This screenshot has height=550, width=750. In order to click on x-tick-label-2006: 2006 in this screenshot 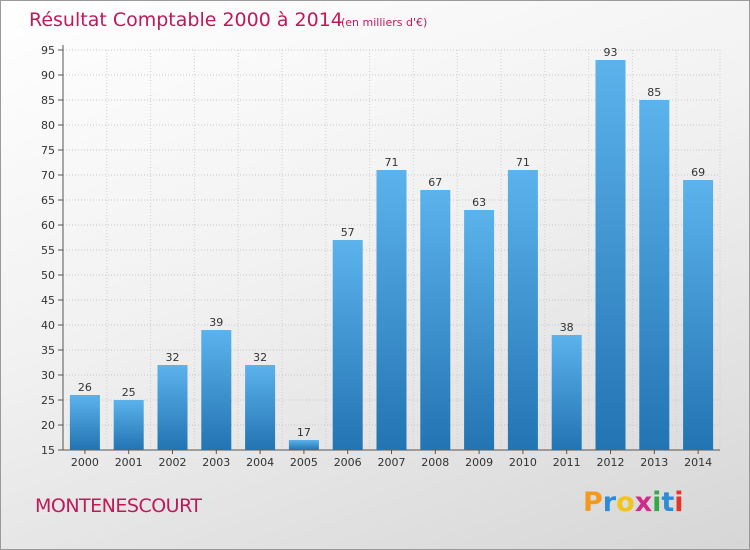, I will do `click(348, 462)`.